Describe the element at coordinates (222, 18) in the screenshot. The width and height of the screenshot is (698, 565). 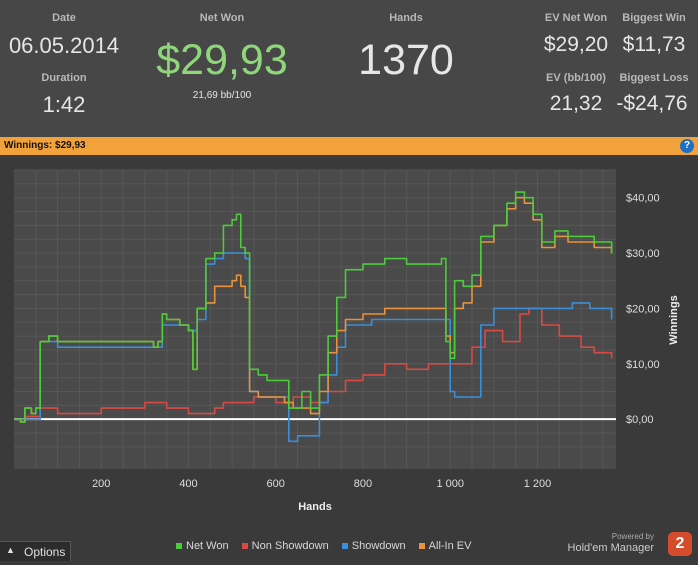
I see `net-won-label: Net Won` at that location.